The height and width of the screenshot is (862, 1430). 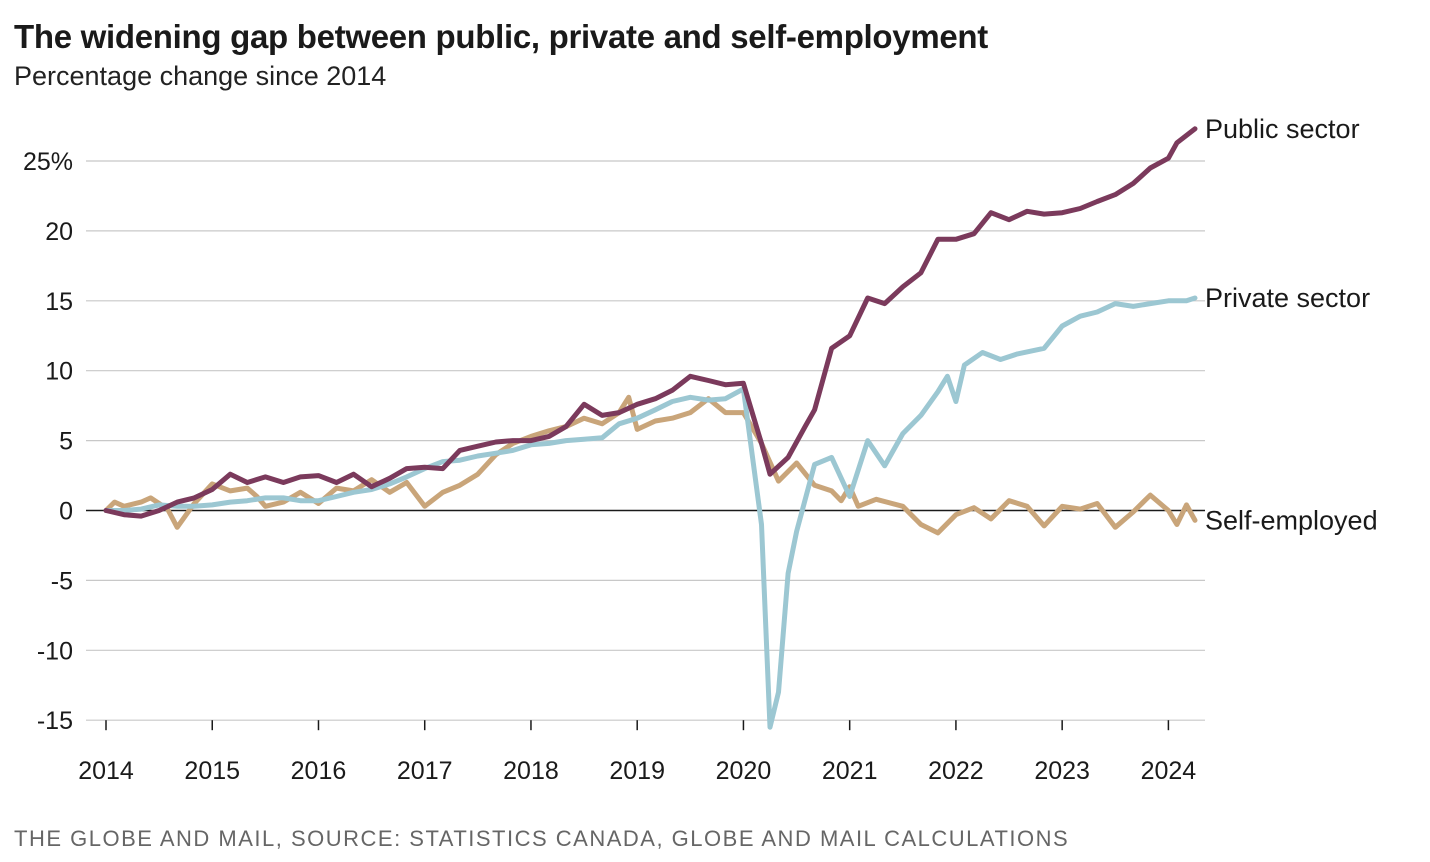 I want to click on y-tick-label: -15, so click(x=55, y=721).